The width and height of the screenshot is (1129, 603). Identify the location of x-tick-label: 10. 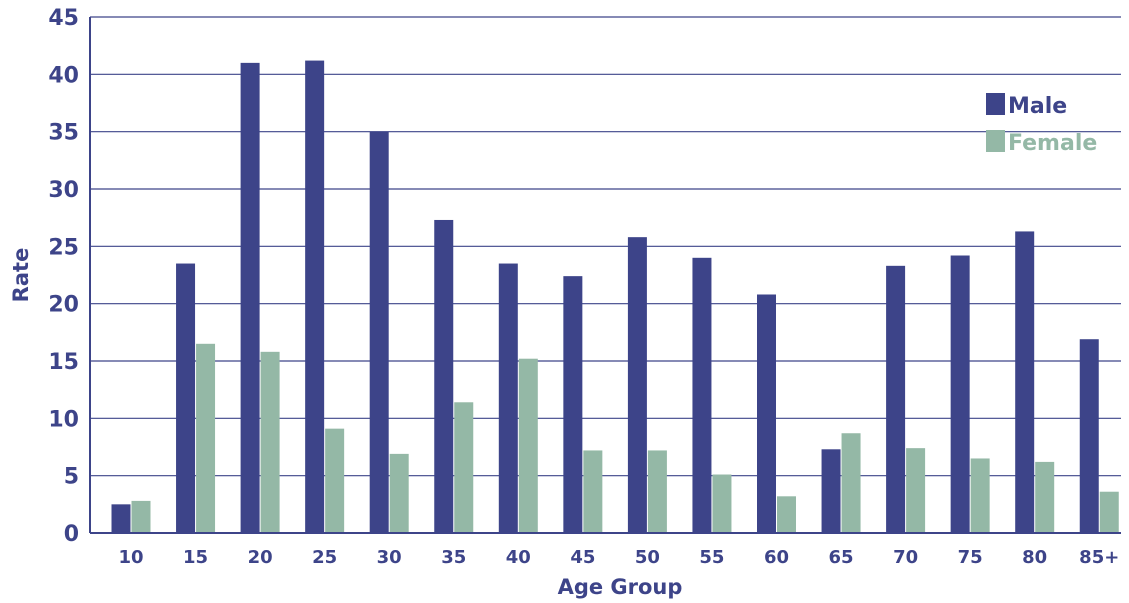
(130, 557).